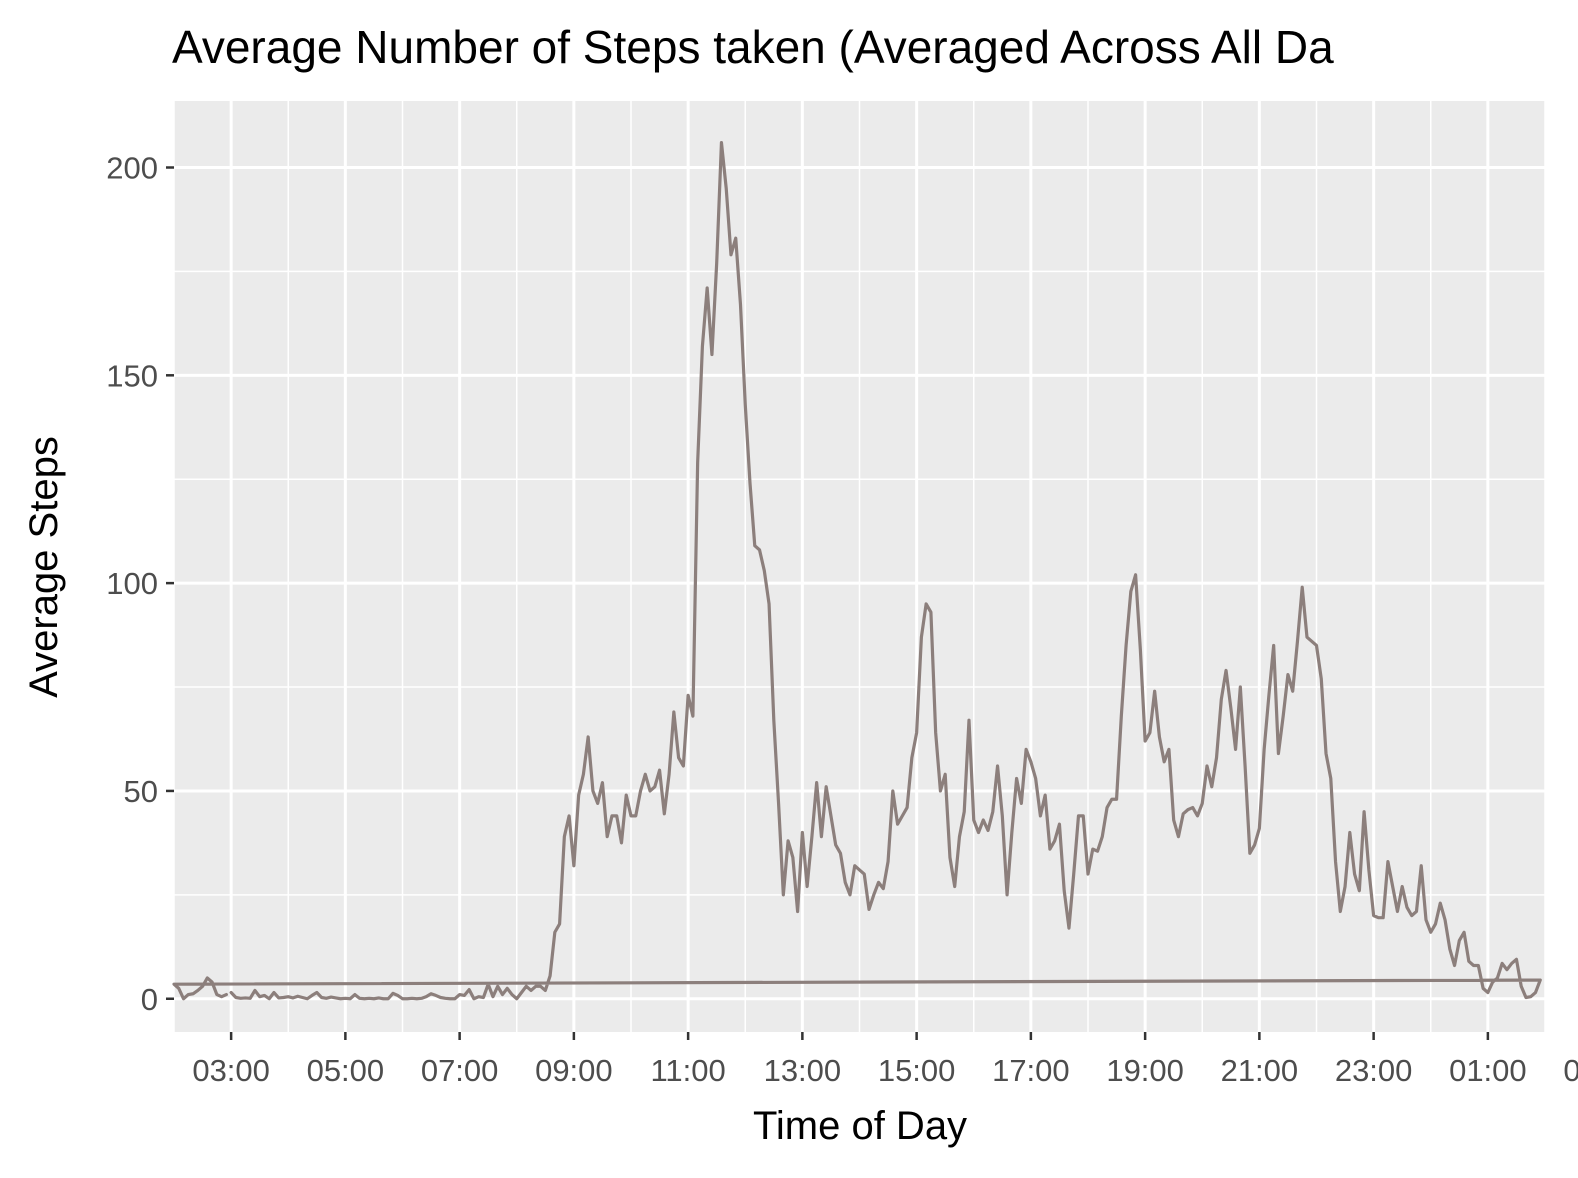 The height and width of the screenshot is (1178, 1578). Describe the element at coordinates (574, 1070) in the screenshot. I see `x-tick-label: 09:00` at that location.